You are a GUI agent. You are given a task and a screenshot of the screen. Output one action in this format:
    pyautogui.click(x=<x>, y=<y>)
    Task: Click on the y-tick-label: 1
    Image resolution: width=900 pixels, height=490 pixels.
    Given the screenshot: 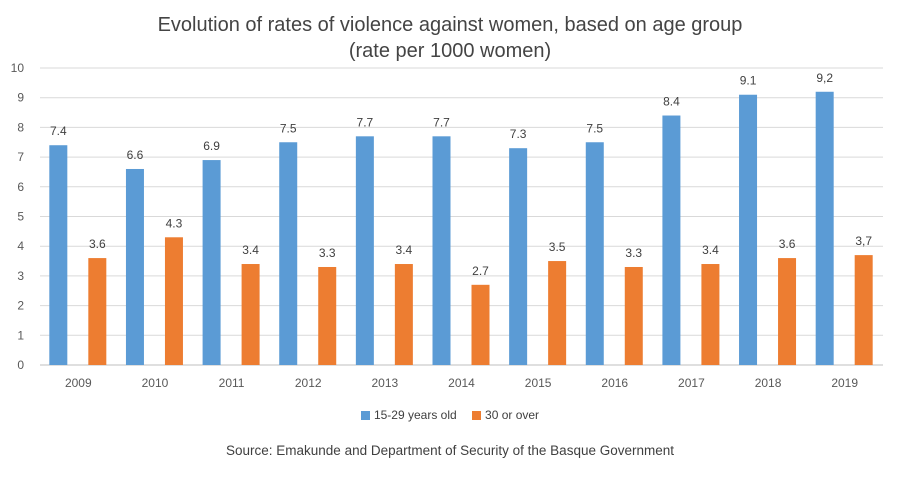 What is the action you would take?
    pyautogui.click(x=20, y=335)
    